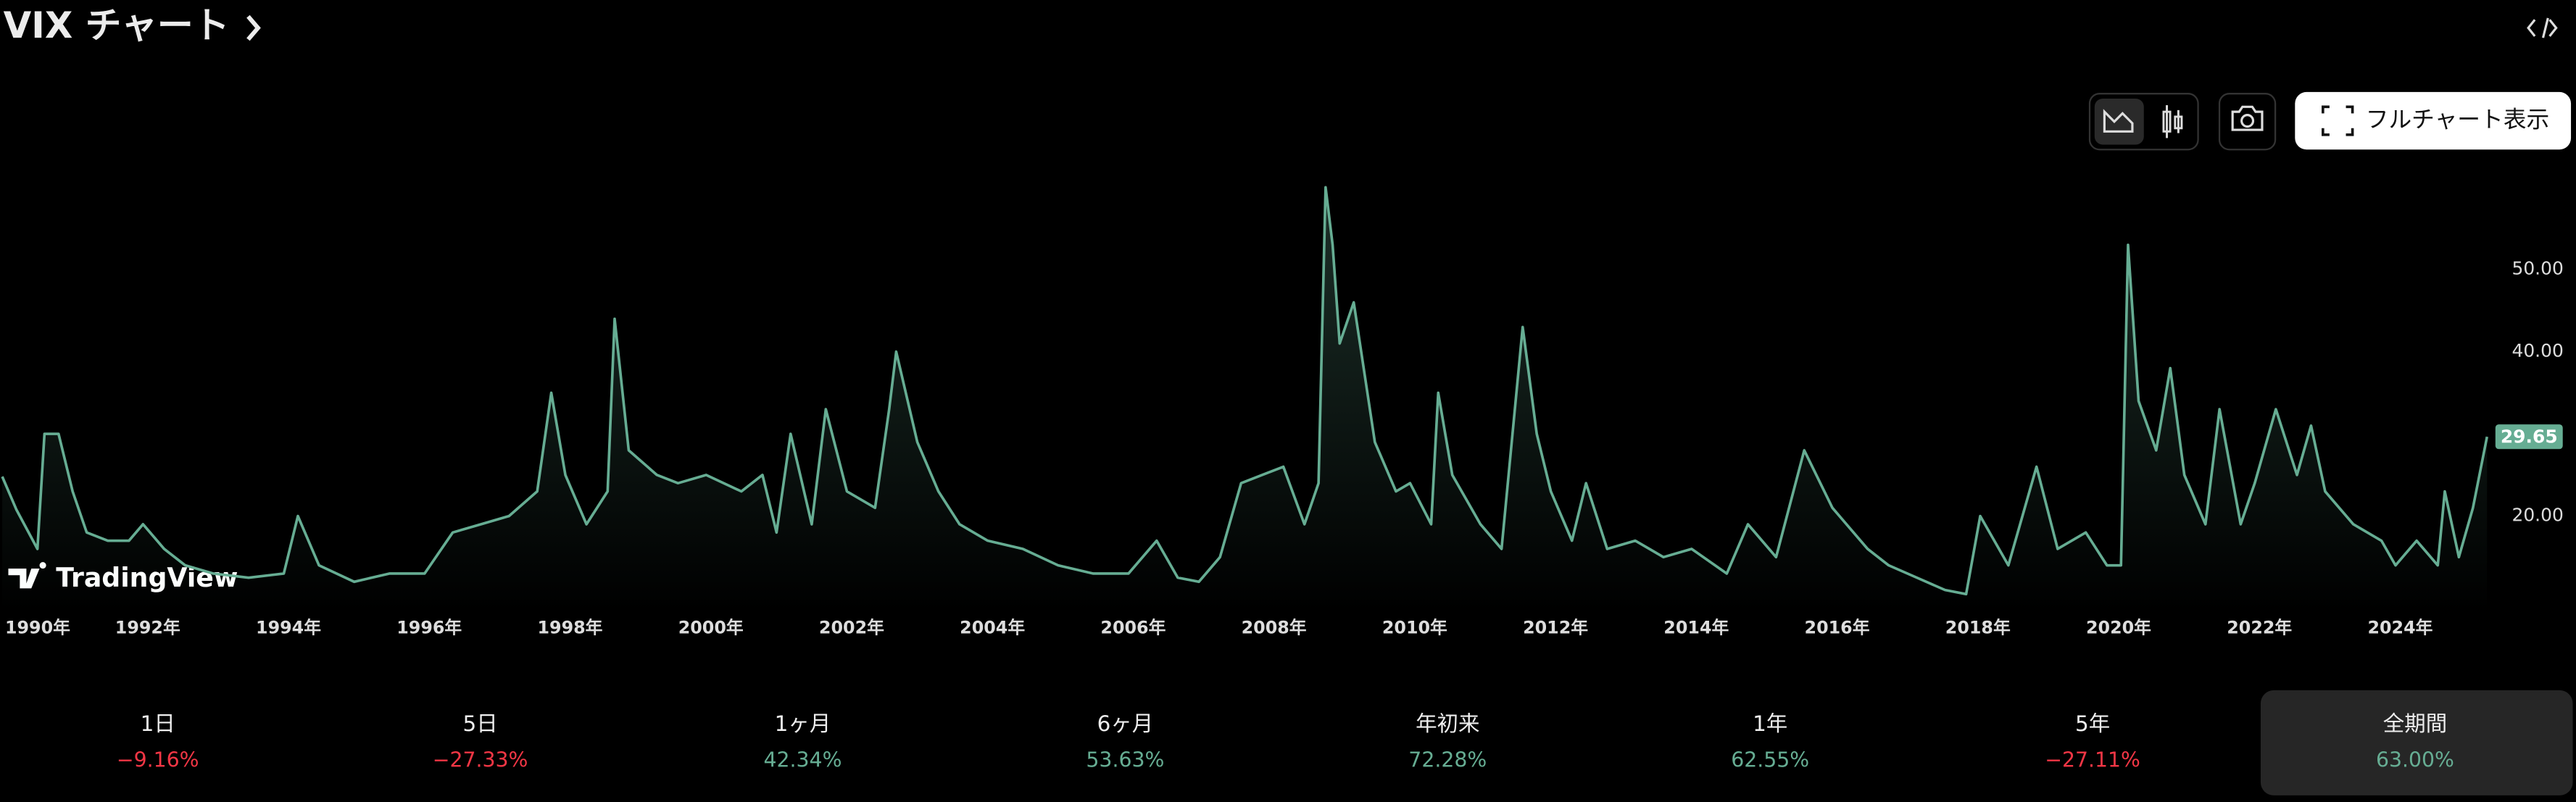  I want to click on last-value-label: 29.65, so click(2529, 436).